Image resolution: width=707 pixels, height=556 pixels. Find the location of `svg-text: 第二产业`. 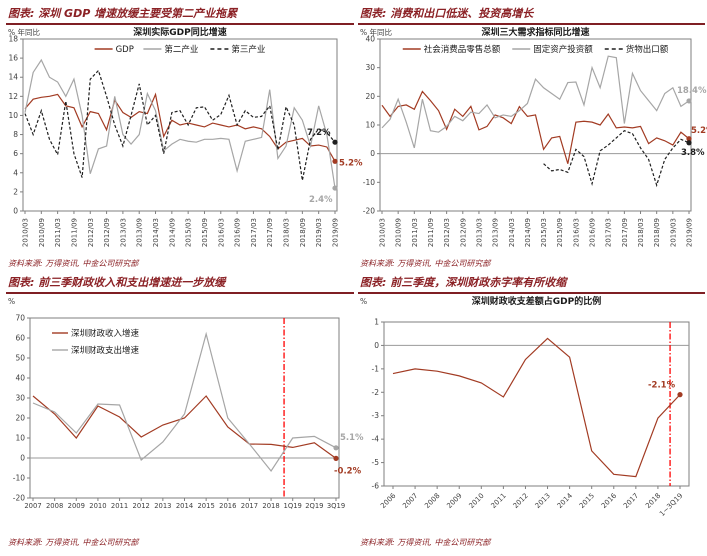

svg-text: 第二产业 is located at coordinates (181, 49).